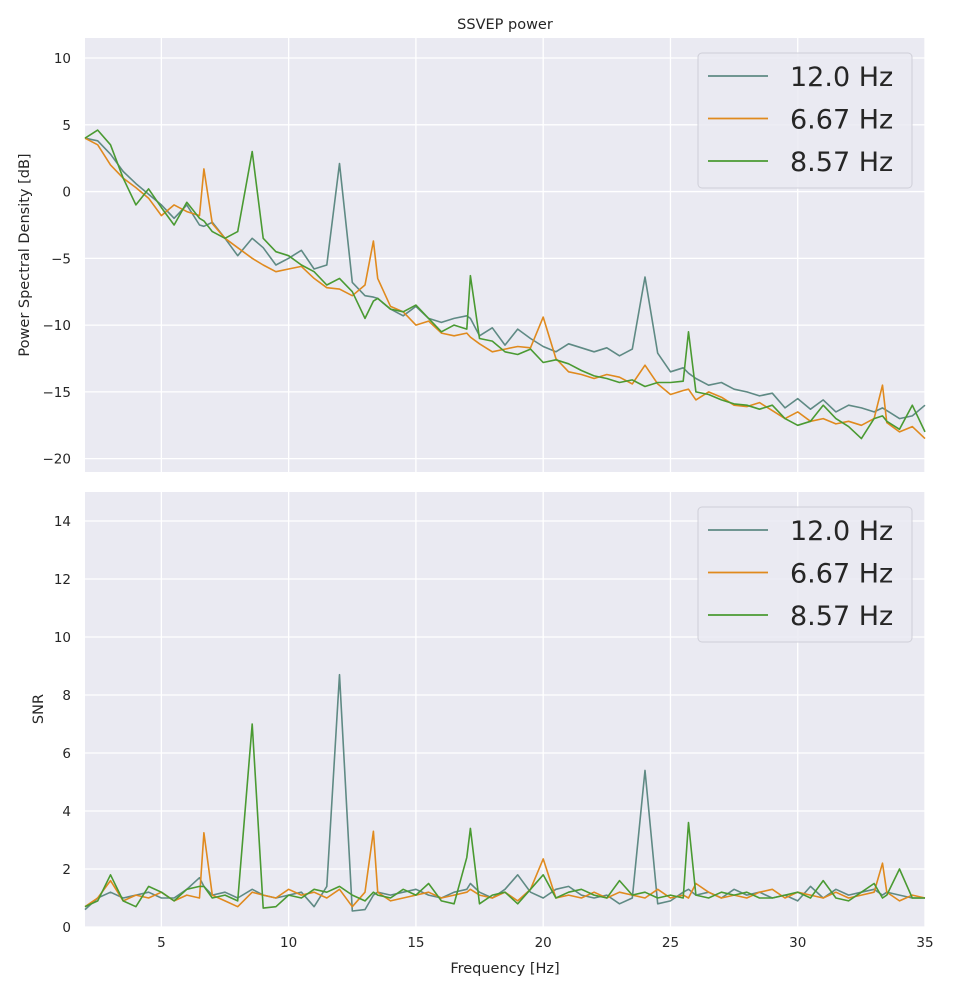 The image size is (953, 998). What do you see at coordinates (797, 943) in the screenshot?
I see `x-tick-label: 30` at bounding box center [797, 943].